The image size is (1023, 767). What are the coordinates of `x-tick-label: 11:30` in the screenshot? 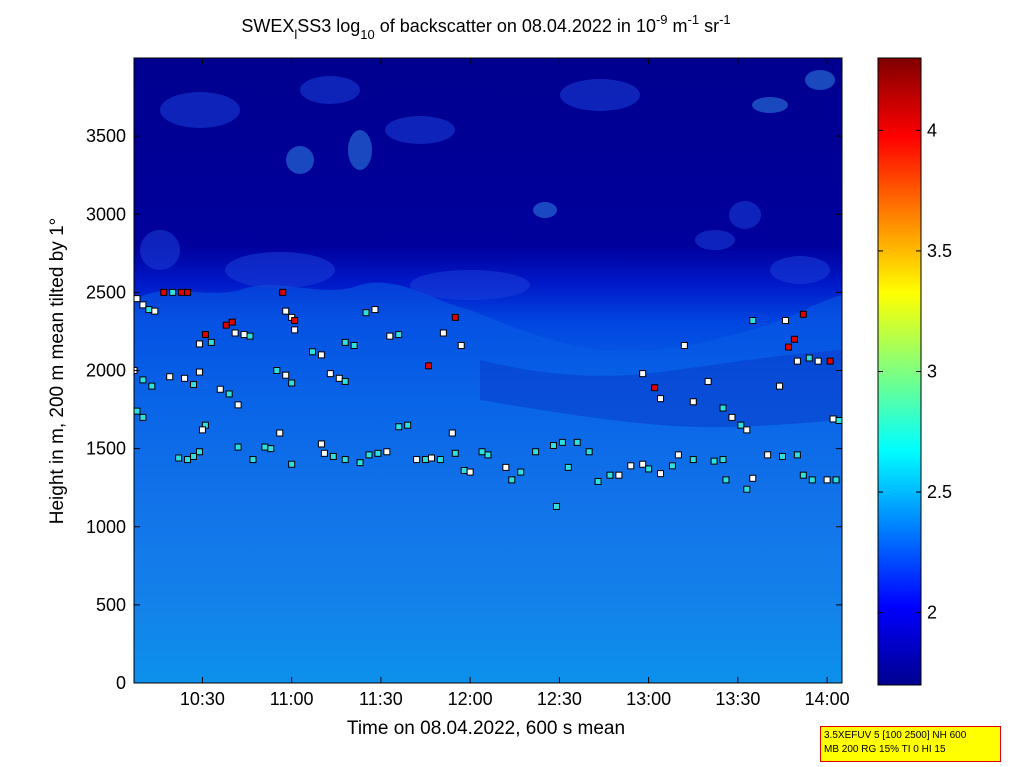 It's located at (381, 699).